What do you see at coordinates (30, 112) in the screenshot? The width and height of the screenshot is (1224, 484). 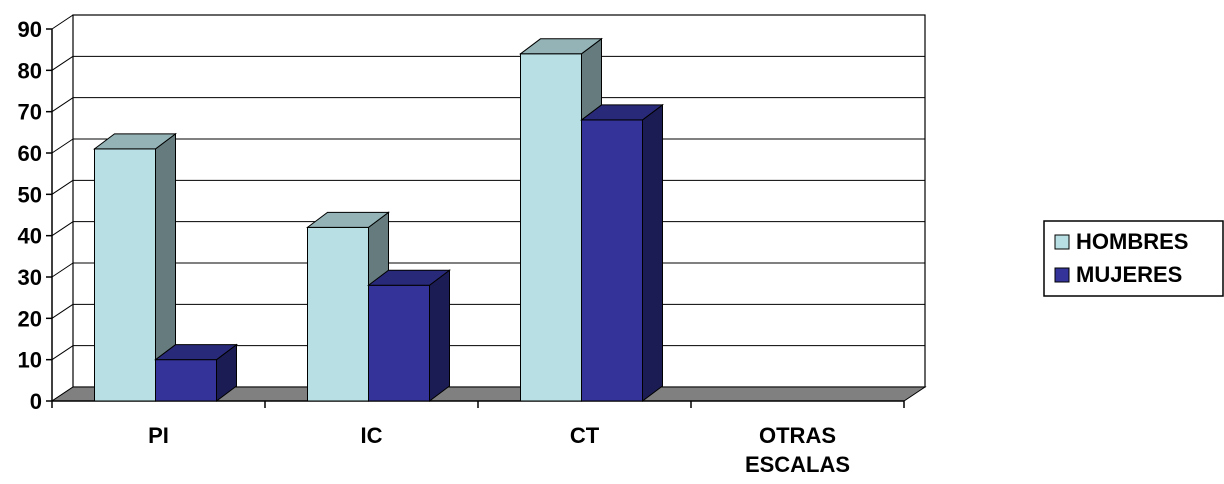 I see `y-tick-label: 70` at bounding box center [30, 112].